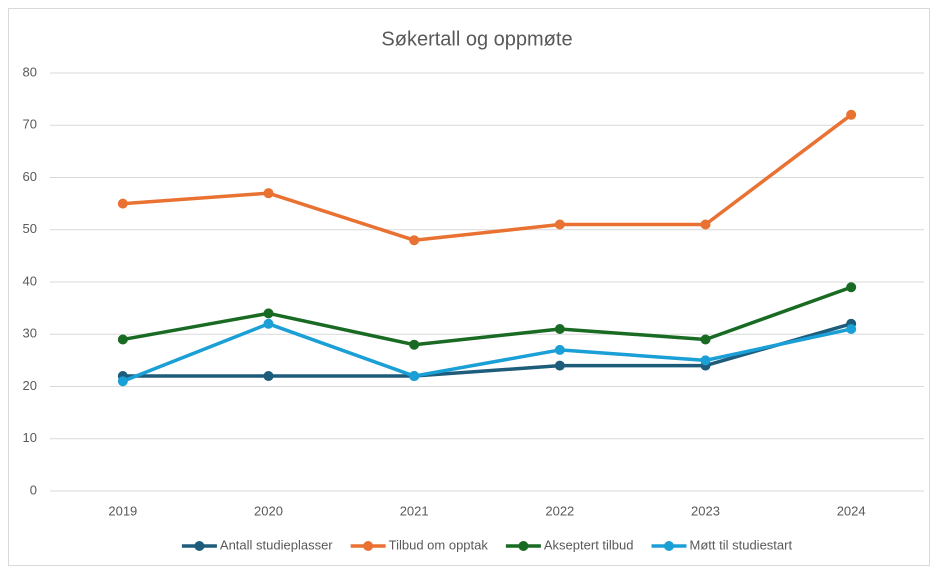 Image resolution: width=931 pixels, height=571 pixels. What do you see at coordinates (33, 489) in the screenshot?
I see `y-tick-label: 0` at bounding box center [33, 489].